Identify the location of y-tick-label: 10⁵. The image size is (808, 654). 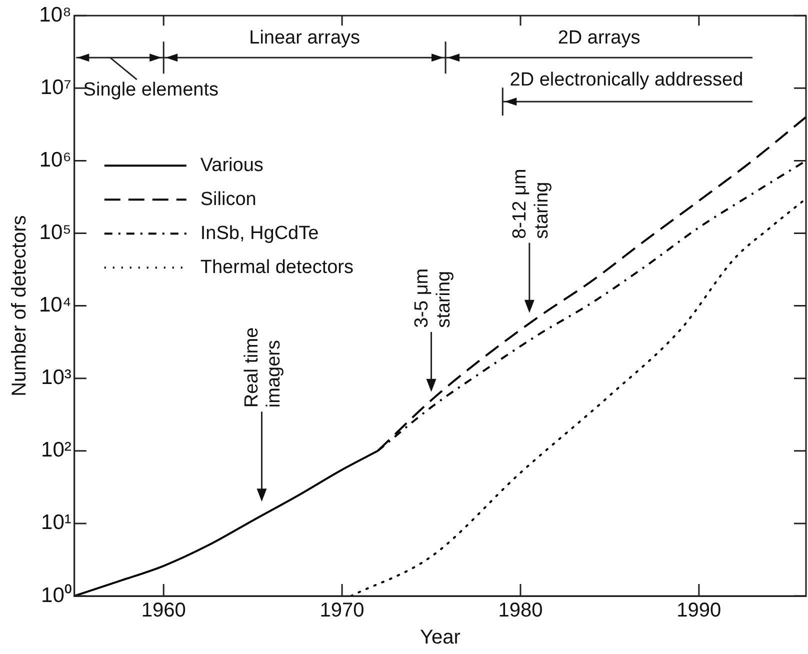
(55, 232).